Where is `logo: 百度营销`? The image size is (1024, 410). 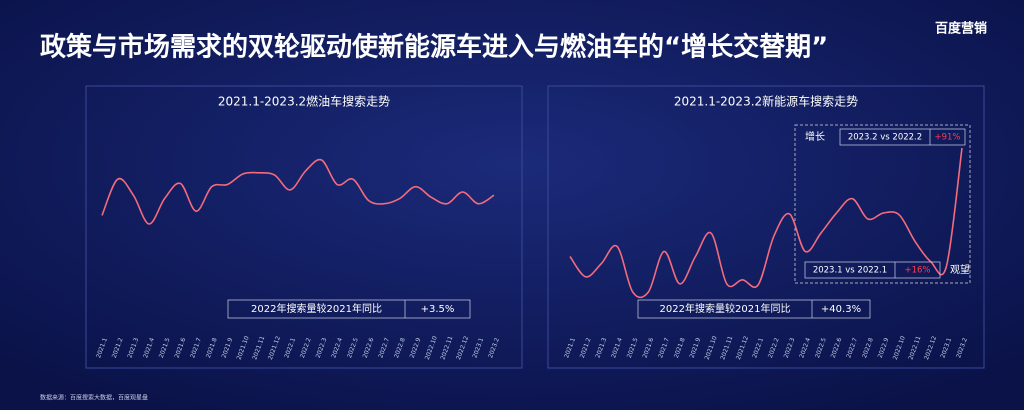 logo: 百度营销 is located at coordinates (961, 29).